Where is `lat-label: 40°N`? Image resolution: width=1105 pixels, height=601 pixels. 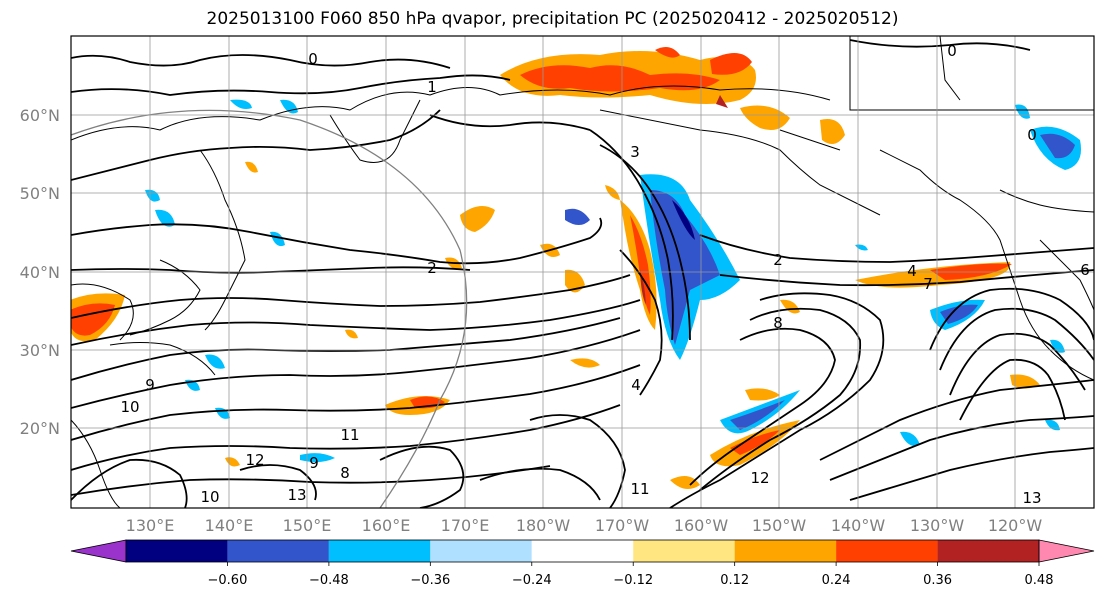 lat-label: 40°N is located at coordinates (40, 272).